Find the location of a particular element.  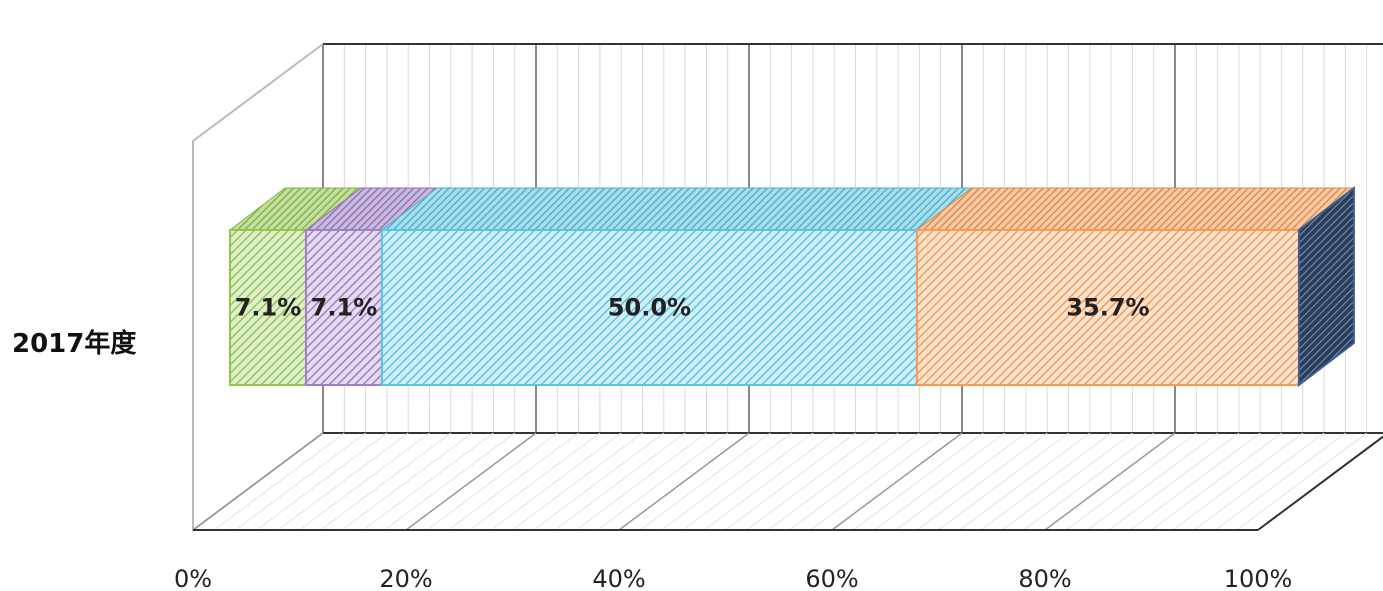

x-tick-label: 0% is located at coordinates (193, 578).